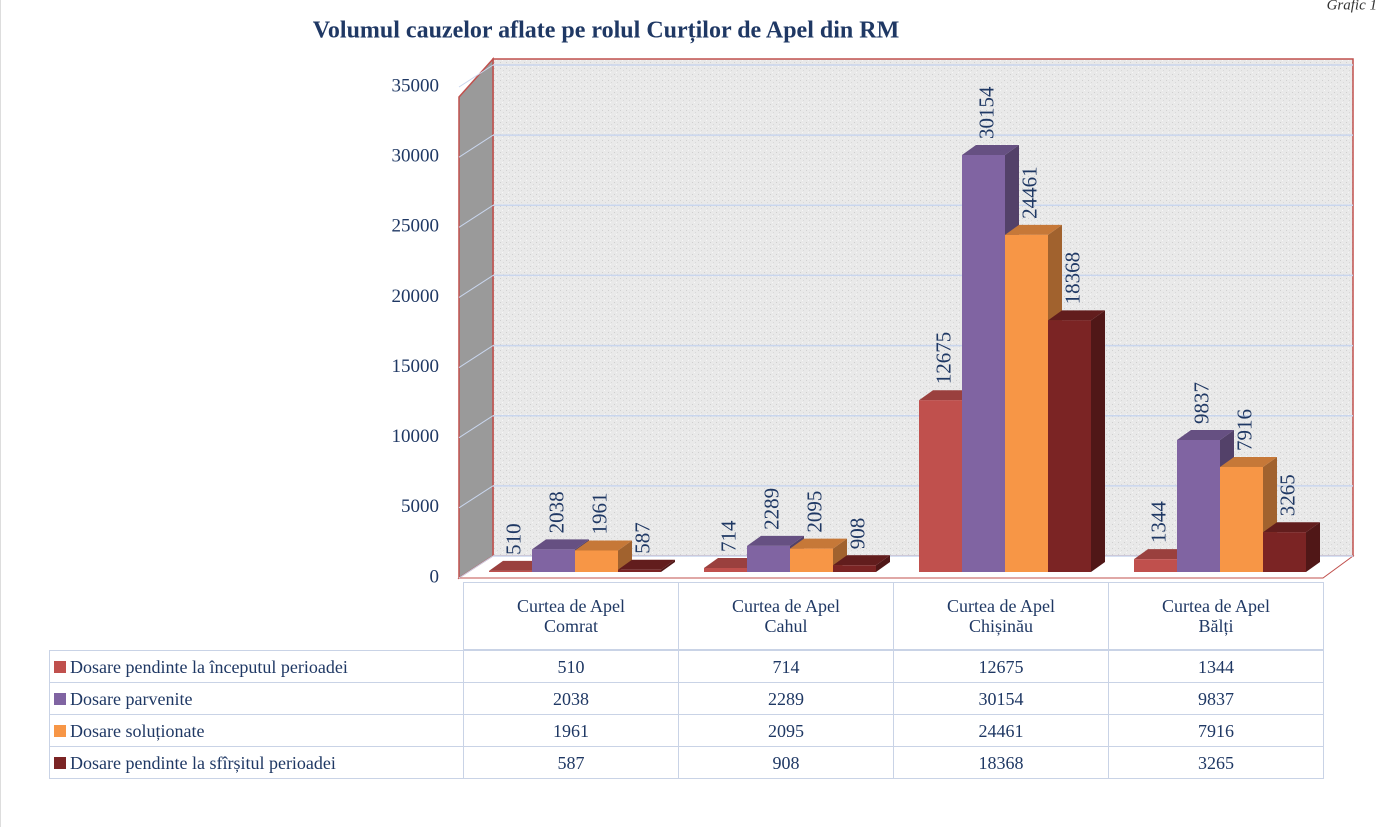 The image size is (1382, 827). Describe the element at coordinates (1001, 666) in the screenshot. I see `table-cell: 12675` at that location.